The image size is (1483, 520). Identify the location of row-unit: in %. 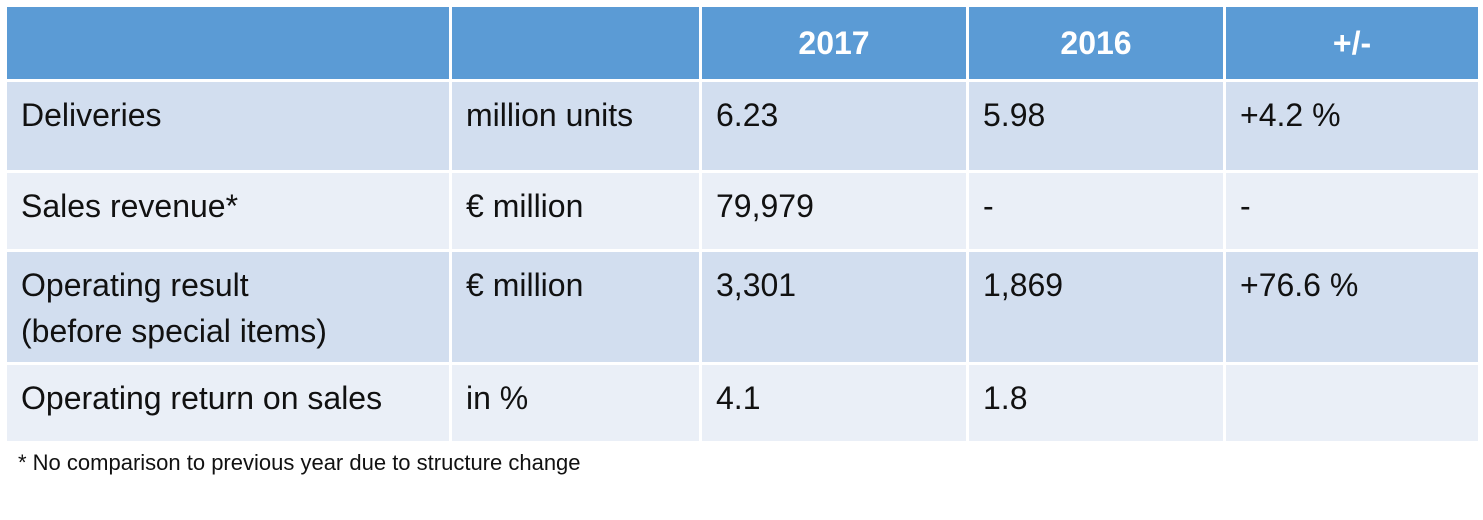
(575, 403).